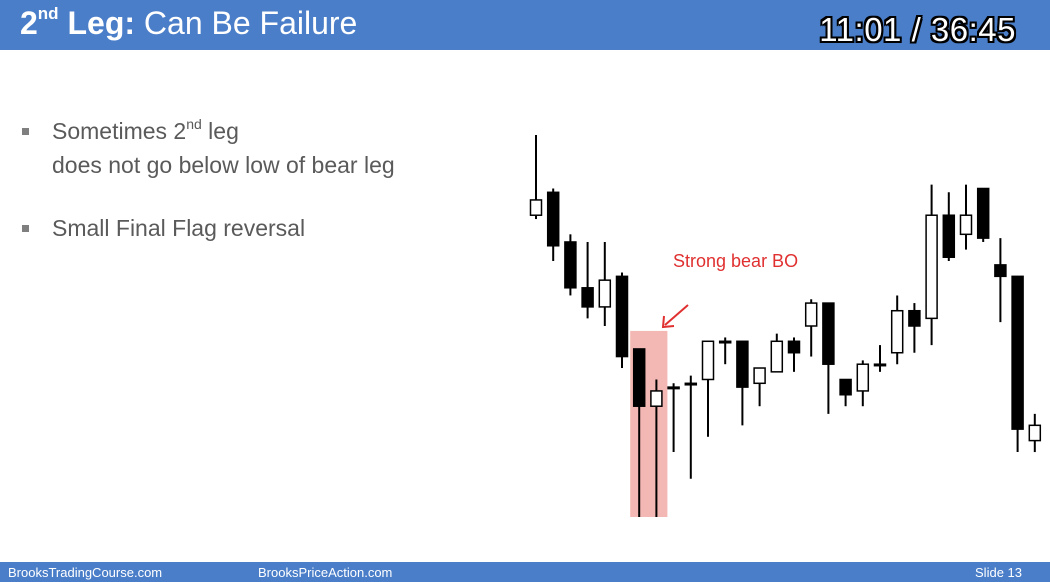  I want to click on slide-title: 2nd Leg: Can Be Failure, so click(188, 23).